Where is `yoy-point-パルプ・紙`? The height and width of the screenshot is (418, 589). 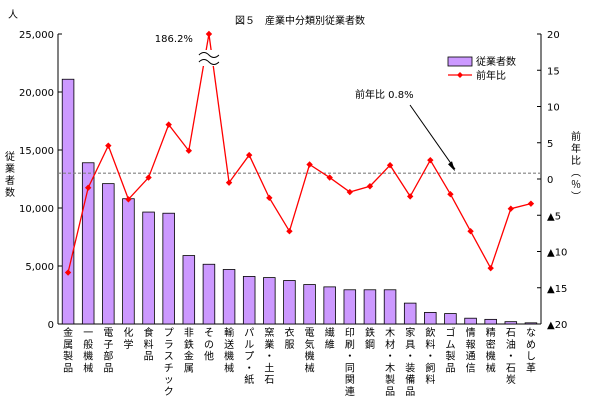
yoy-point-パルプ・紙 is located at coordinates (249, 155).